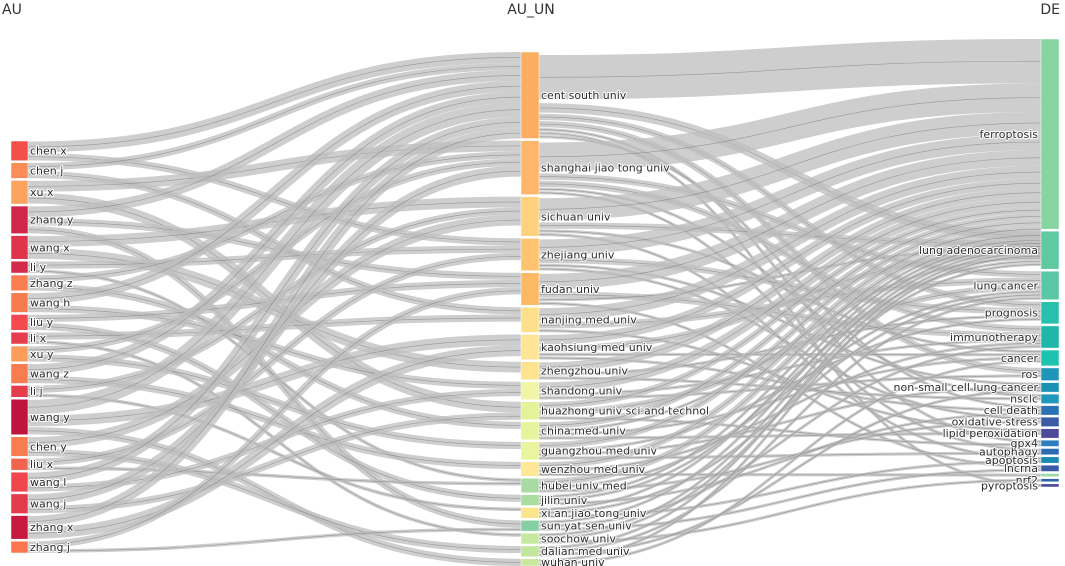  I want to click on node-label-au-un-5: nanjing med univ, so click(589, 320).